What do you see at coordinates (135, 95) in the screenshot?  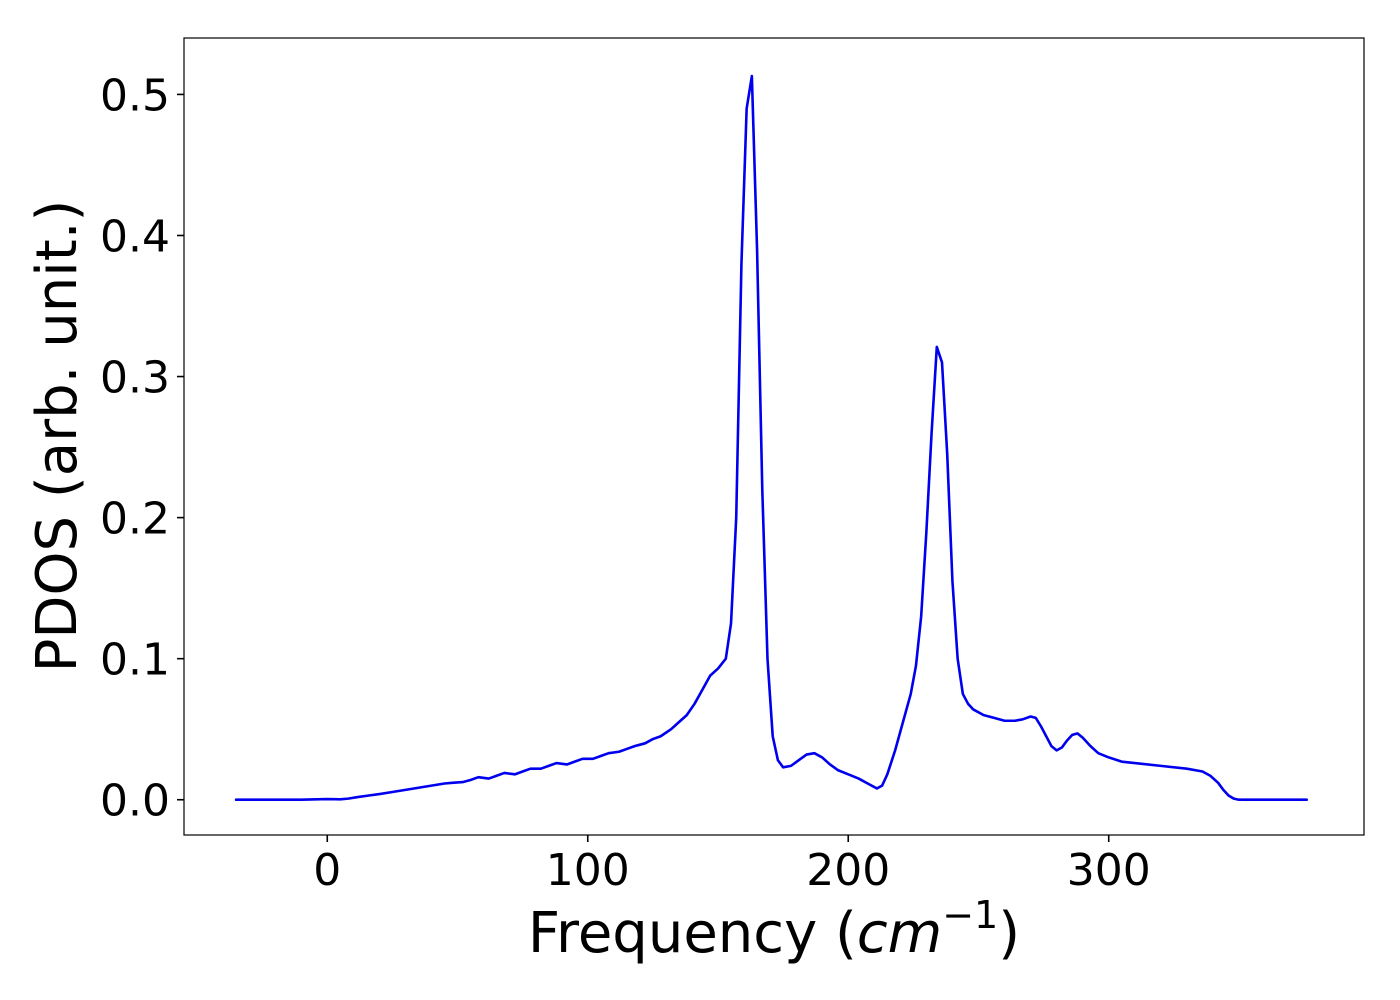 I see `y-tick-label: 0.5` at bounding box center [135, 95].